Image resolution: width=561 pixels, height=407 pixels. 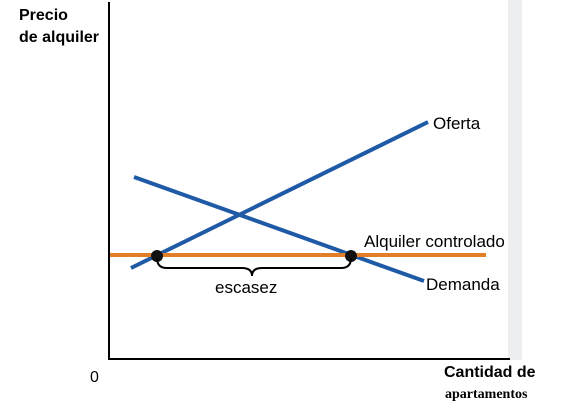 I want to click on quantity-demanded-point, so click(x=351, y=256).